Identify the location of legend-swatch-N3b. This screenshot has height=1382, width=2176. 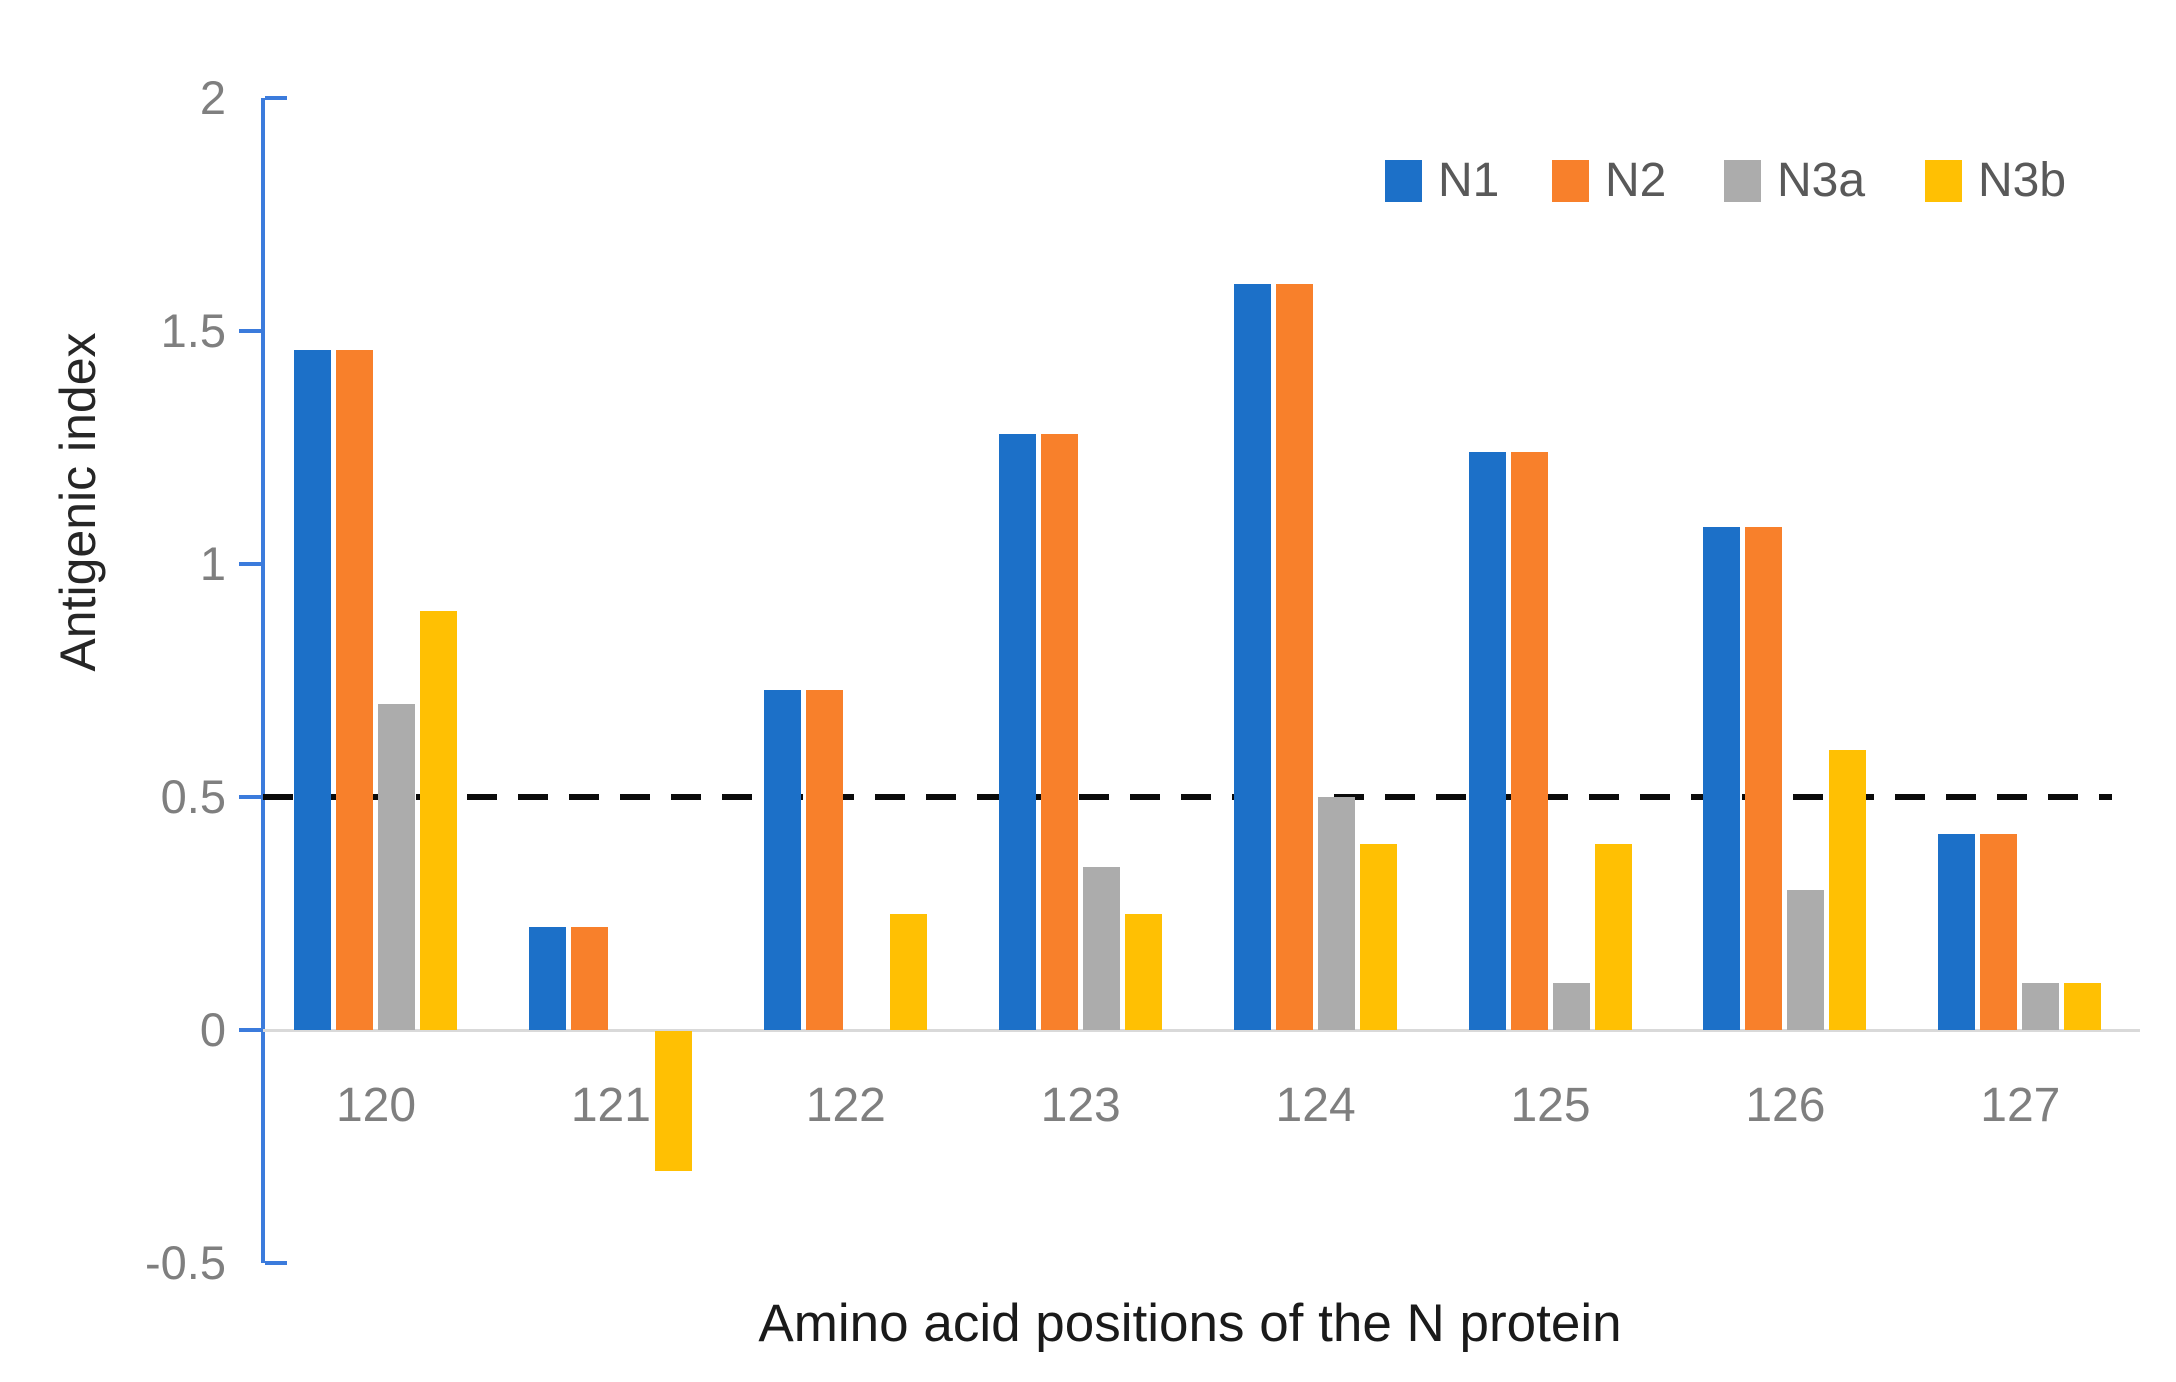
(1943, 181).